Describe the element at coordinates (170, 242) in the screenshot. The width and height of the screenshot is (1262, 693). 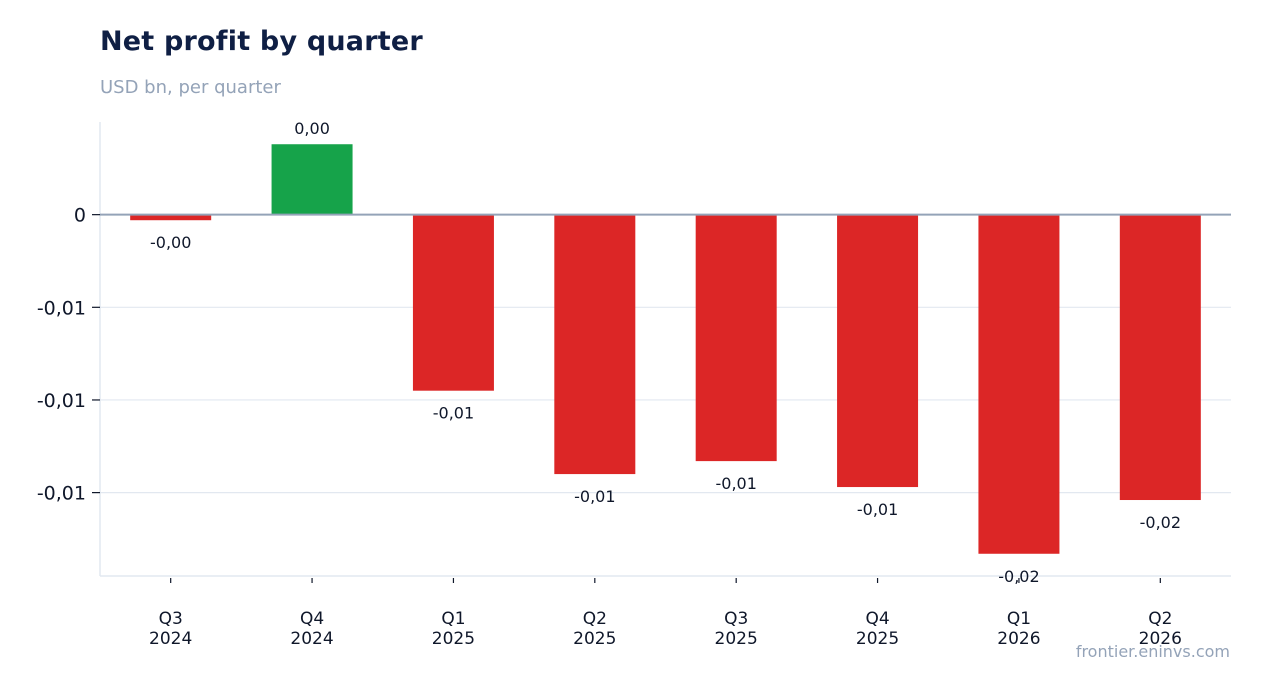
I see `data-label: -0,00` at that location.